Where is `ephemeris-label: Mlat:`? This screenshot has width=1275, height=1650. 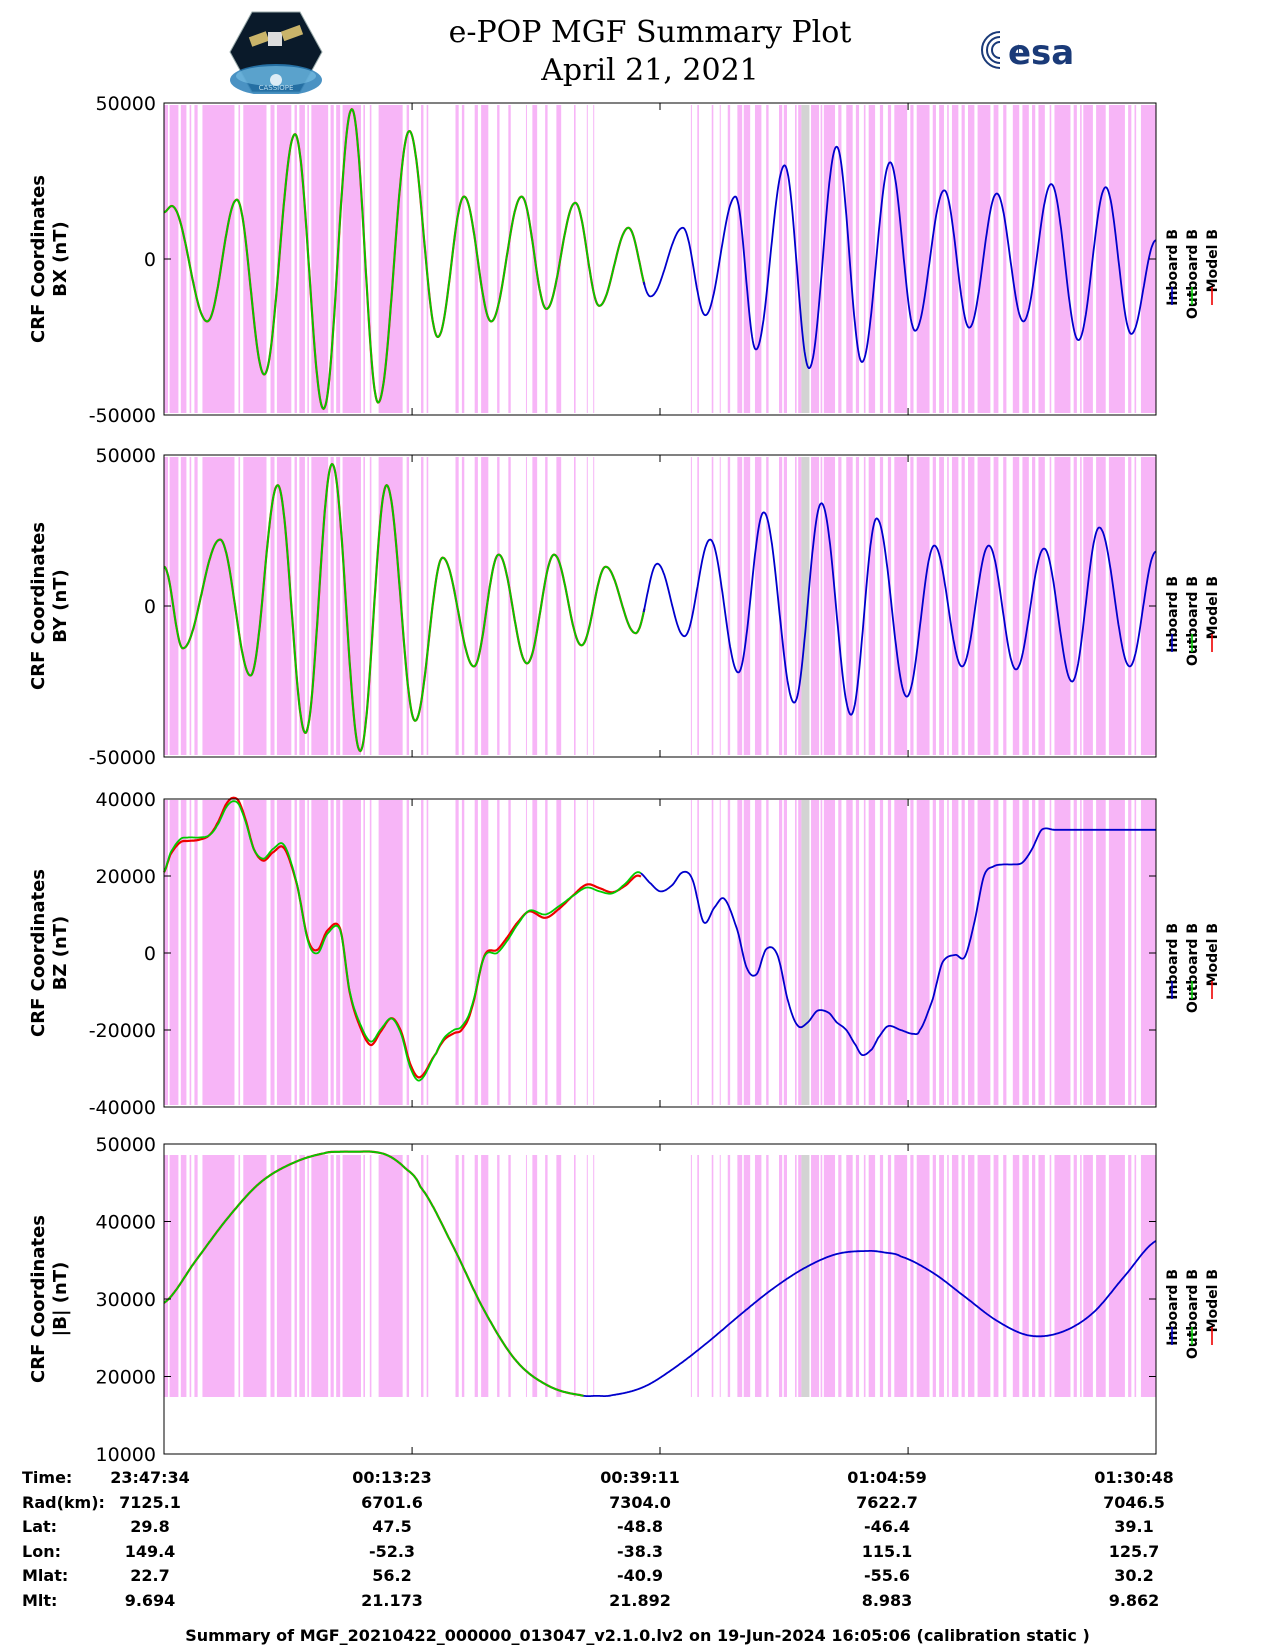
ephemeris-label: Mlat: is located at coordinates (45, 1575).